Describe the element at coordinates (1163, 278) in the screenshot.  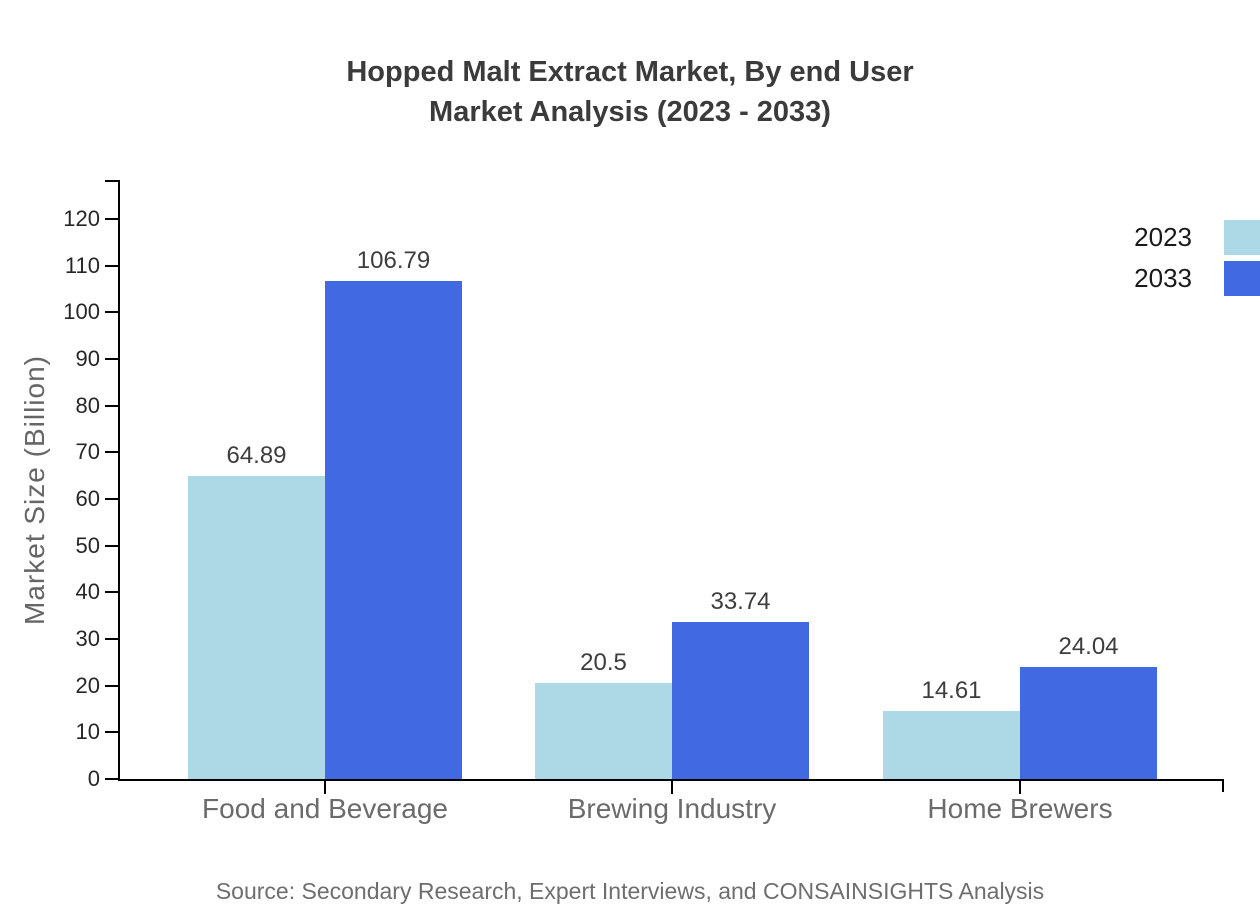
I see `legend-label-2033: 2033` at that location.